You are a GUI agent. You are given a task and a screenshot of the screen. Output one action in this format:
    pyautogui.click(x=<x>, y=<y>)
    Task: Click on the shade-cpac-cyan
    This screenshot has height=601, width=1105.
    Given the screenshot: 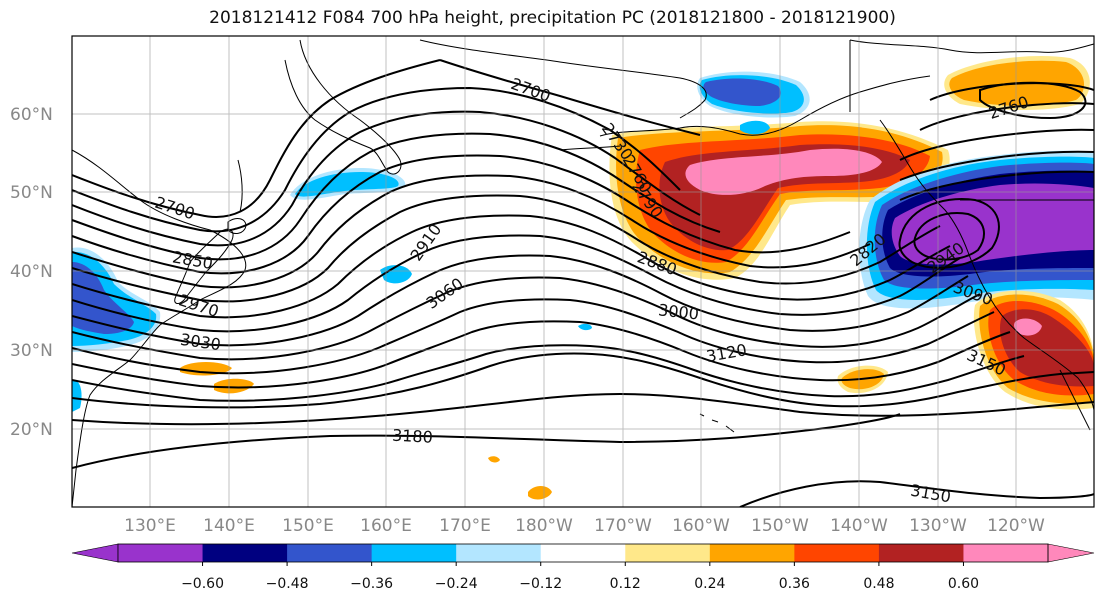 What is the action you would take?
    pyautogui.click(x=396, y=274)
    